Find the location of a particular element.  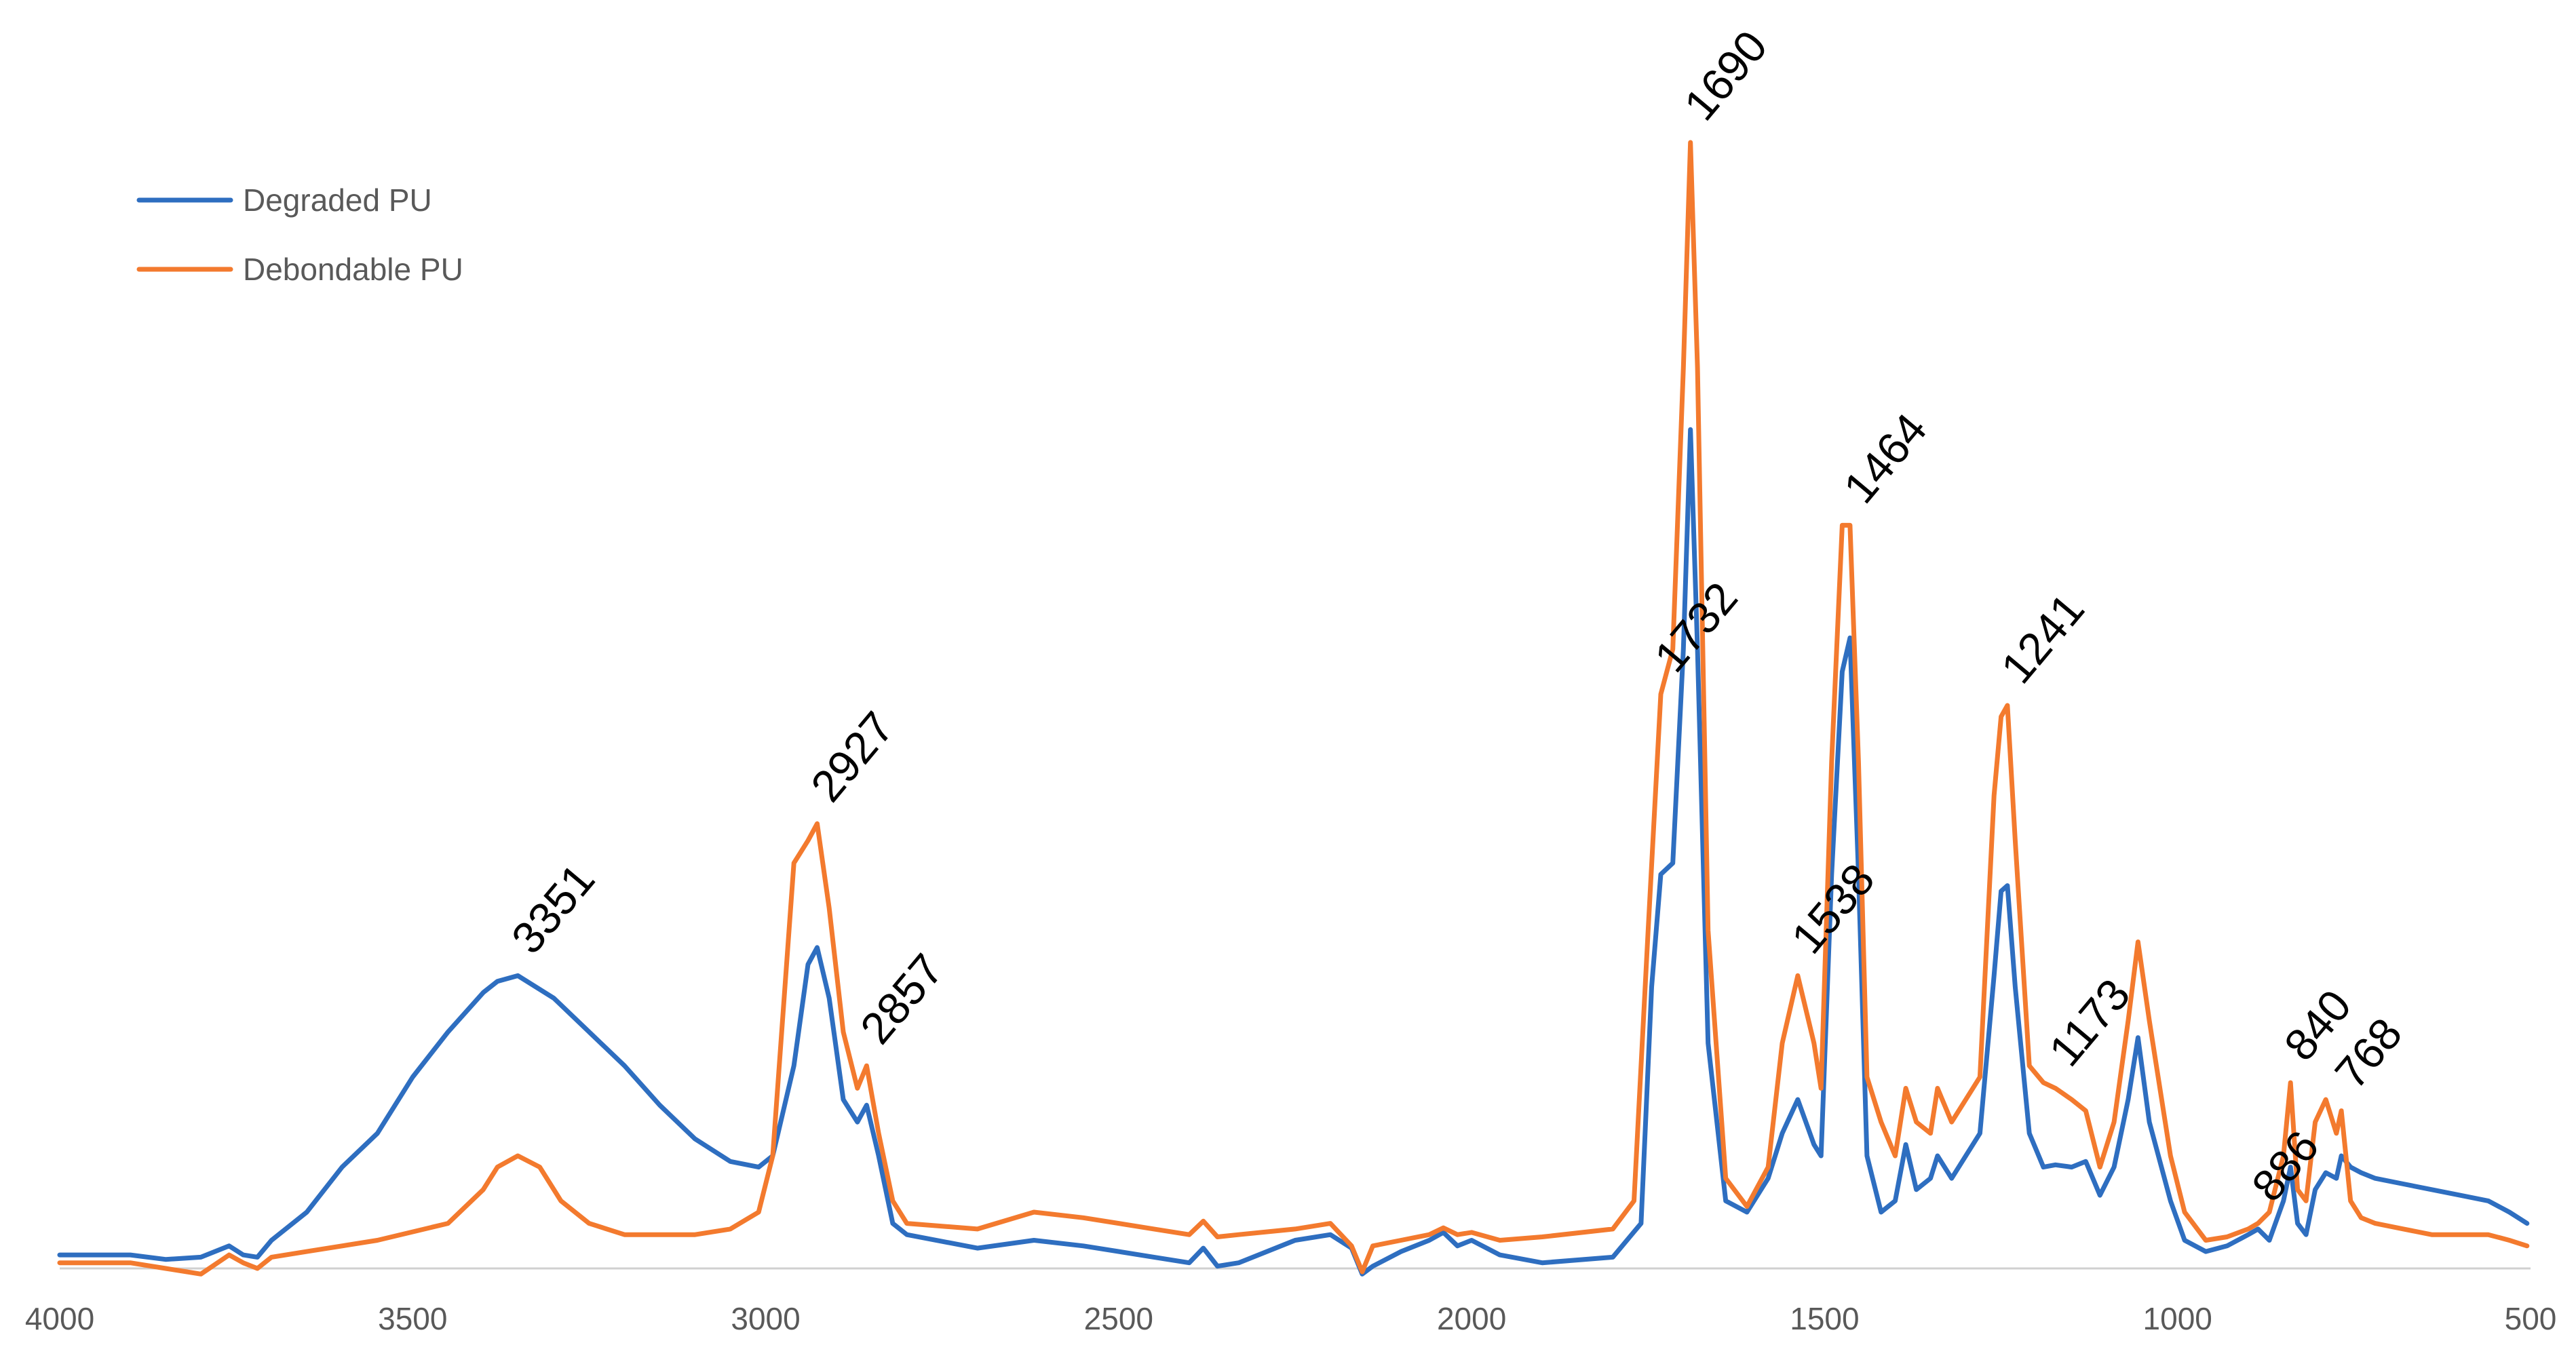

legend: Degraded PU Debondable PU is located at coordinates (299, 235).